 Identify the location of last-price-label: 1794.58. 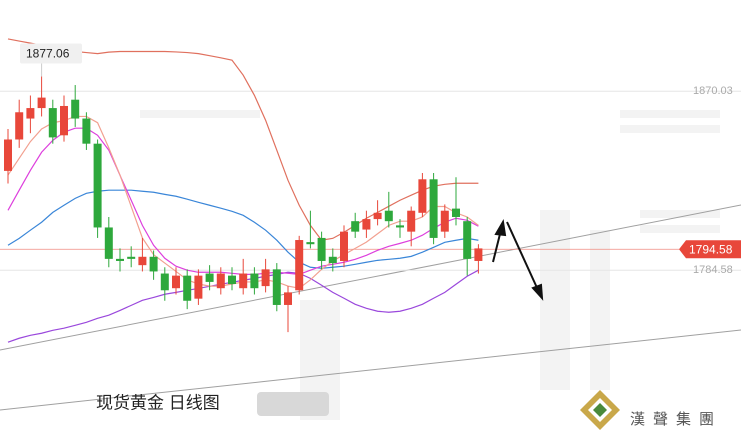
(711, 249).